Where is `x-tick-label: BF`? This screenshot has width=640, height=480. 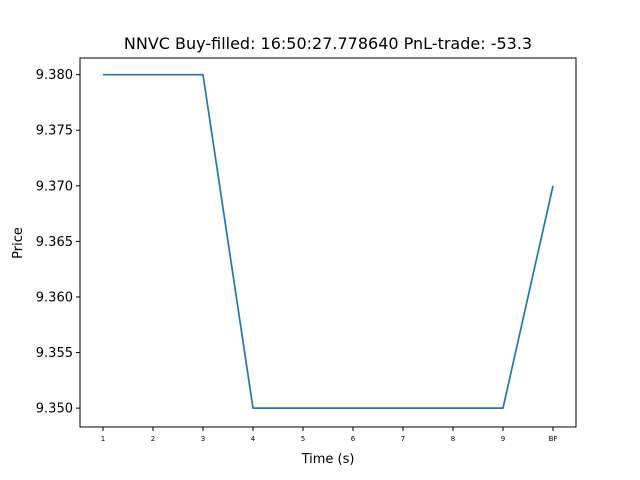 x-tick-label: BF is located at coordinates (553, 439).